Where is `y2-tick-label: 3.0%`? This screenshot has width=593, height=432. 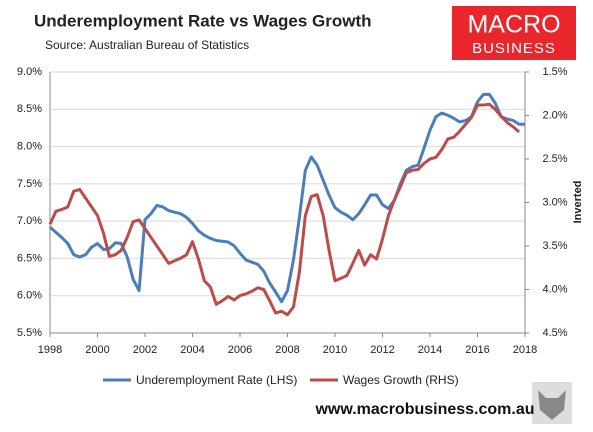 y2-tick-label: 3.0% is located at coordinates (554, 202).